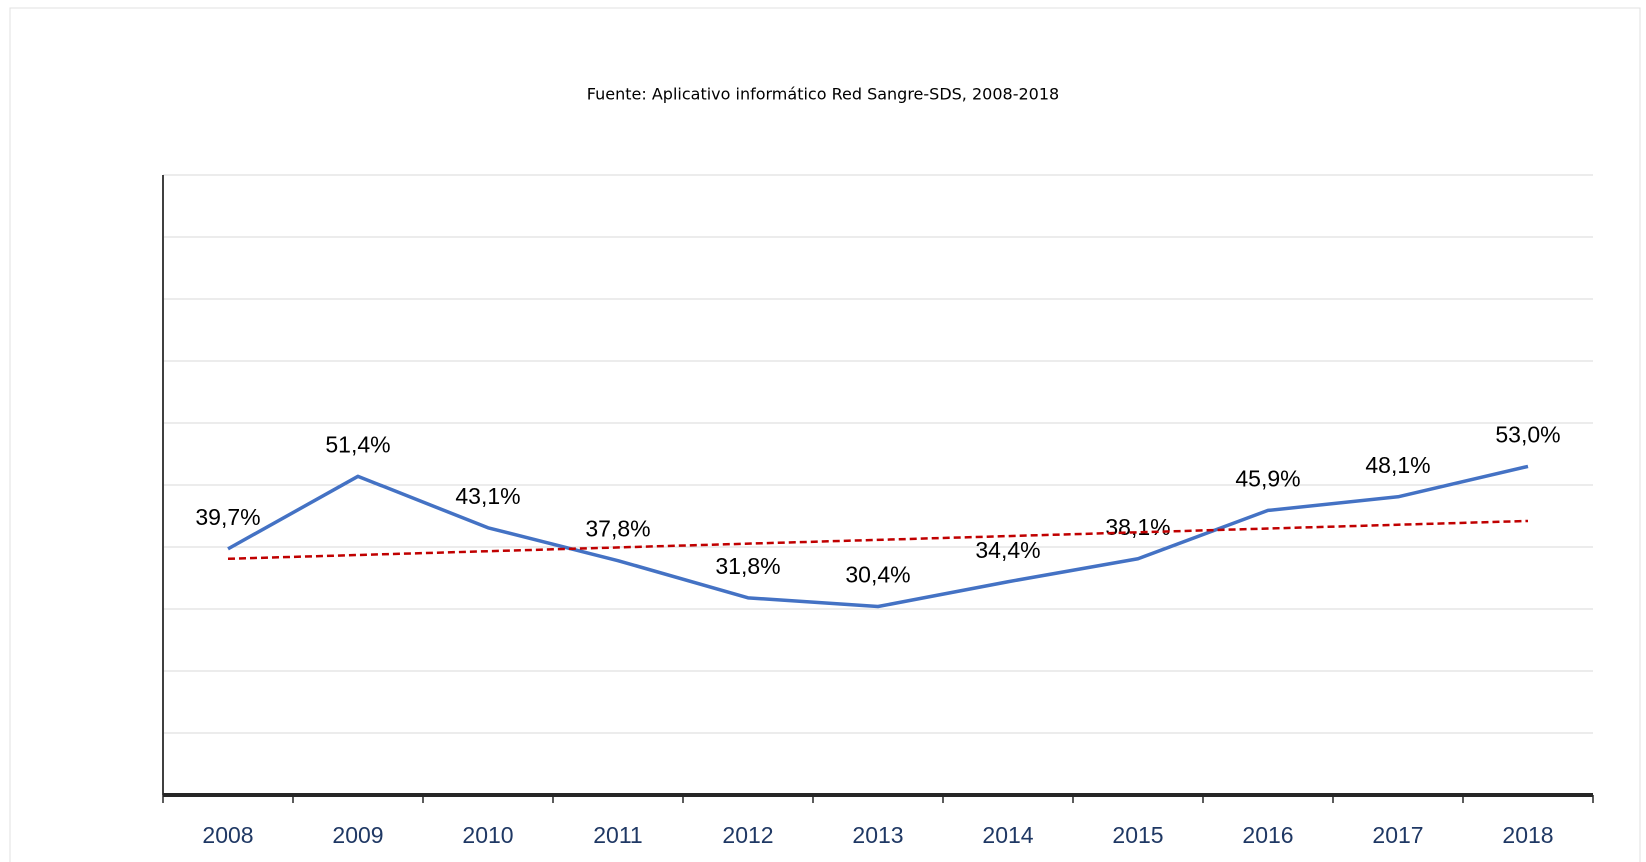  Describe the element at coordinates (1397, 465) in the screenshot. I see `data-label: 48,1%` at that location.